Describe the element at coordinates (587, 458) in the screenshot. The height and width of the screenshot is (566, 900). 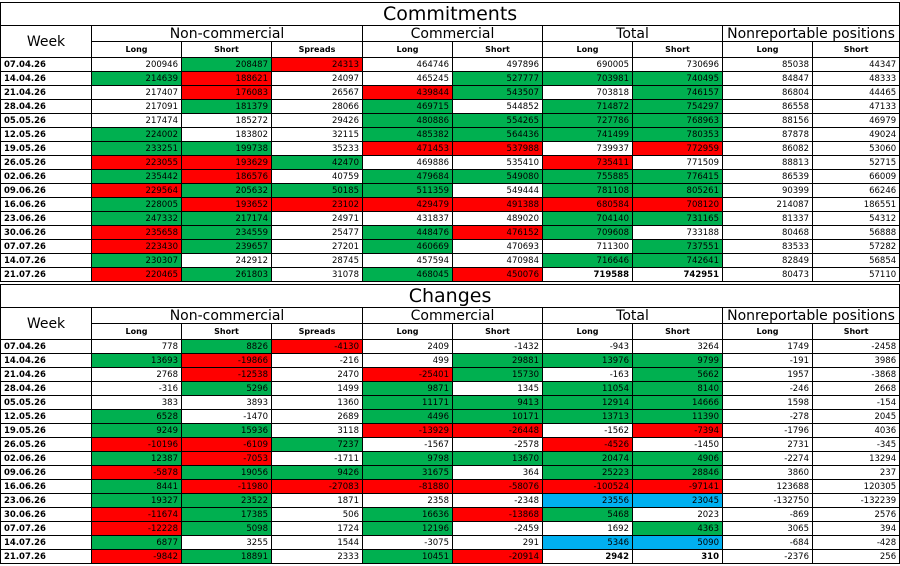
I see `value-cell: 20474` at that location.